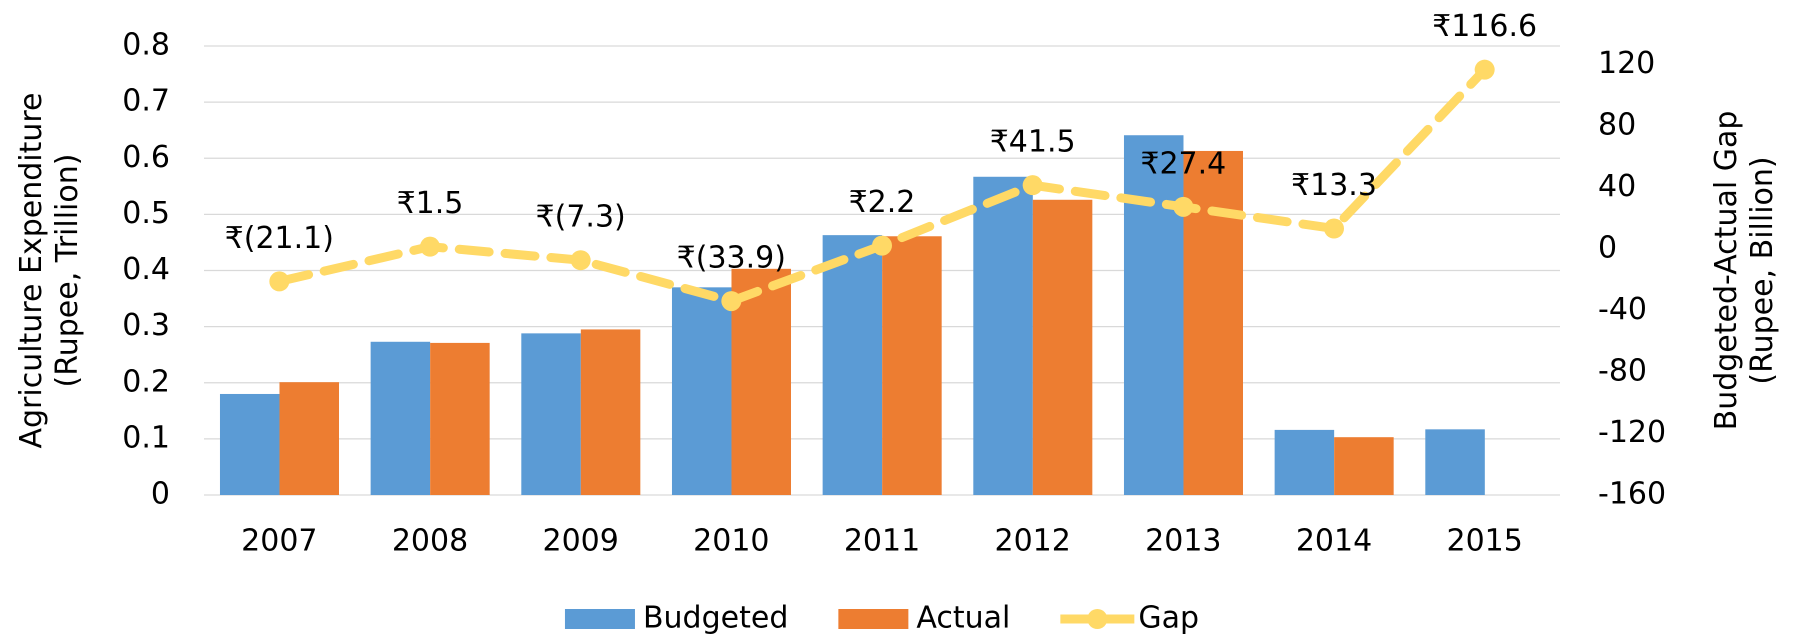 The image size is (1795, 643). Describe the element at coordinates (146, 269) in the screenshot. I see `y-tick-label: 0.4` at that location.